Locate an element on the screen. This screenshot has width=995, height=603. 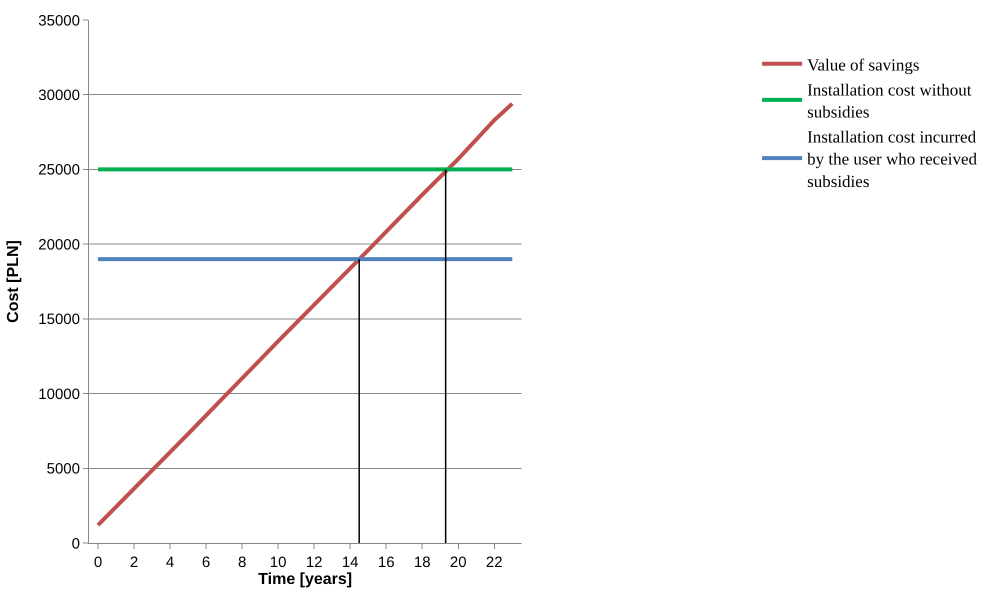
legend-label: Installation cost without subsidies is located at coordinates (889, 101).